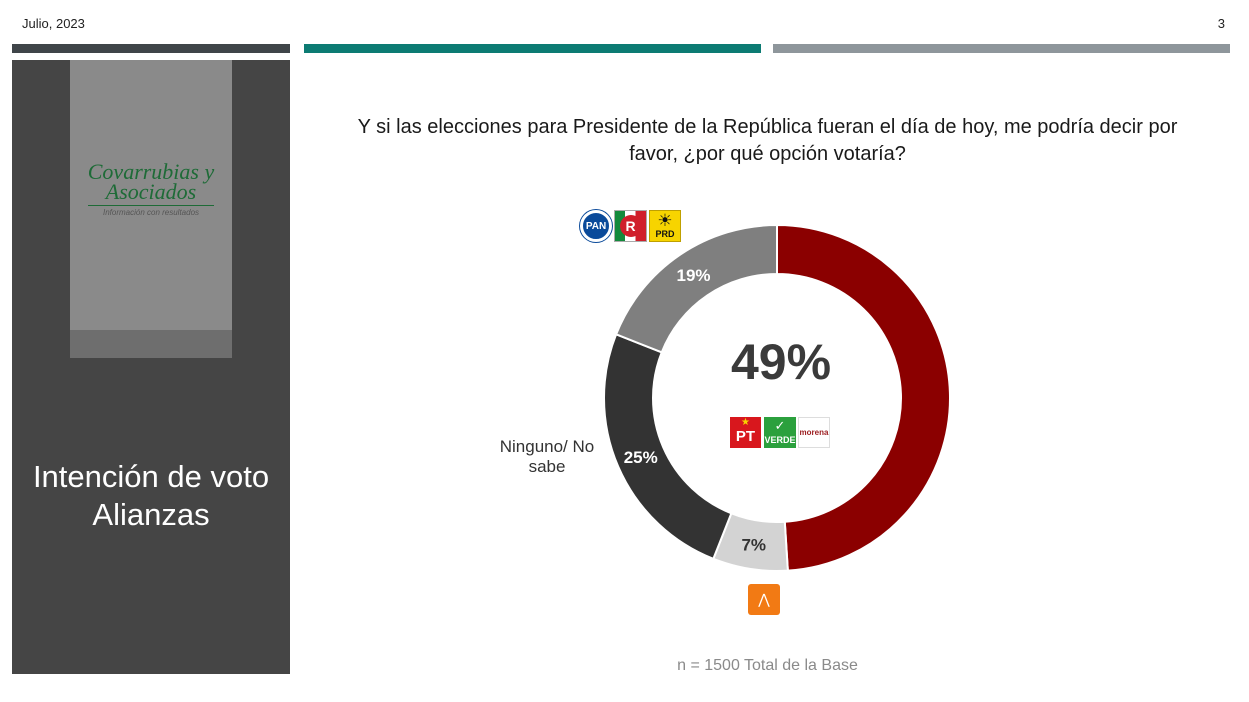 This screenshot has height=702, width=1249. I want to click on logo-divider, so click(151, 205).